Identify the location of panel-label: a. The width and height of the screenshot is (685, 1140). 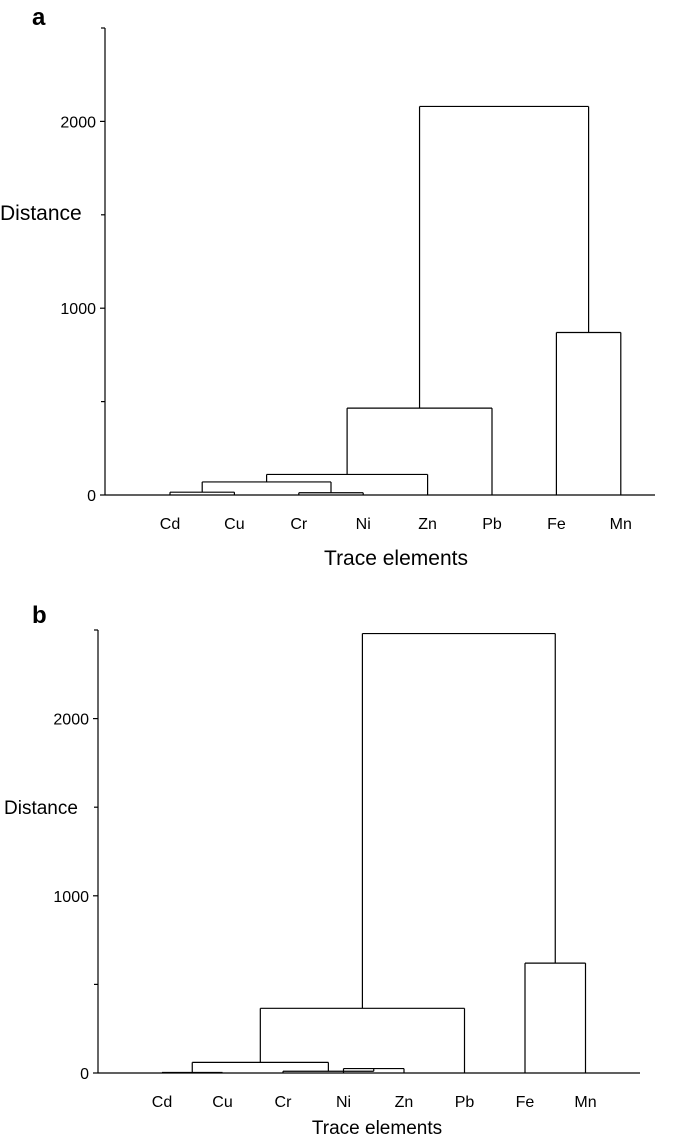
(39, 17).